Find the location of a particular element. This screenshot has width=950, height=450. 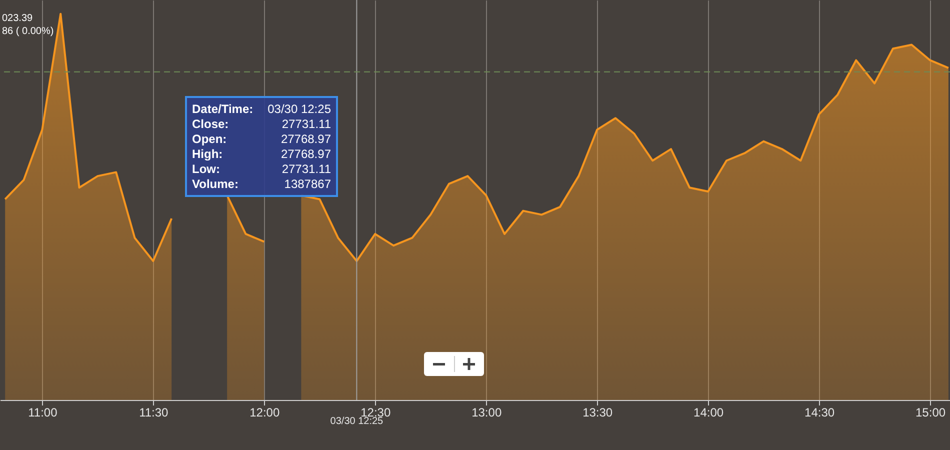

x-tick-label: 11:00 is located at coordinates (43, 413).